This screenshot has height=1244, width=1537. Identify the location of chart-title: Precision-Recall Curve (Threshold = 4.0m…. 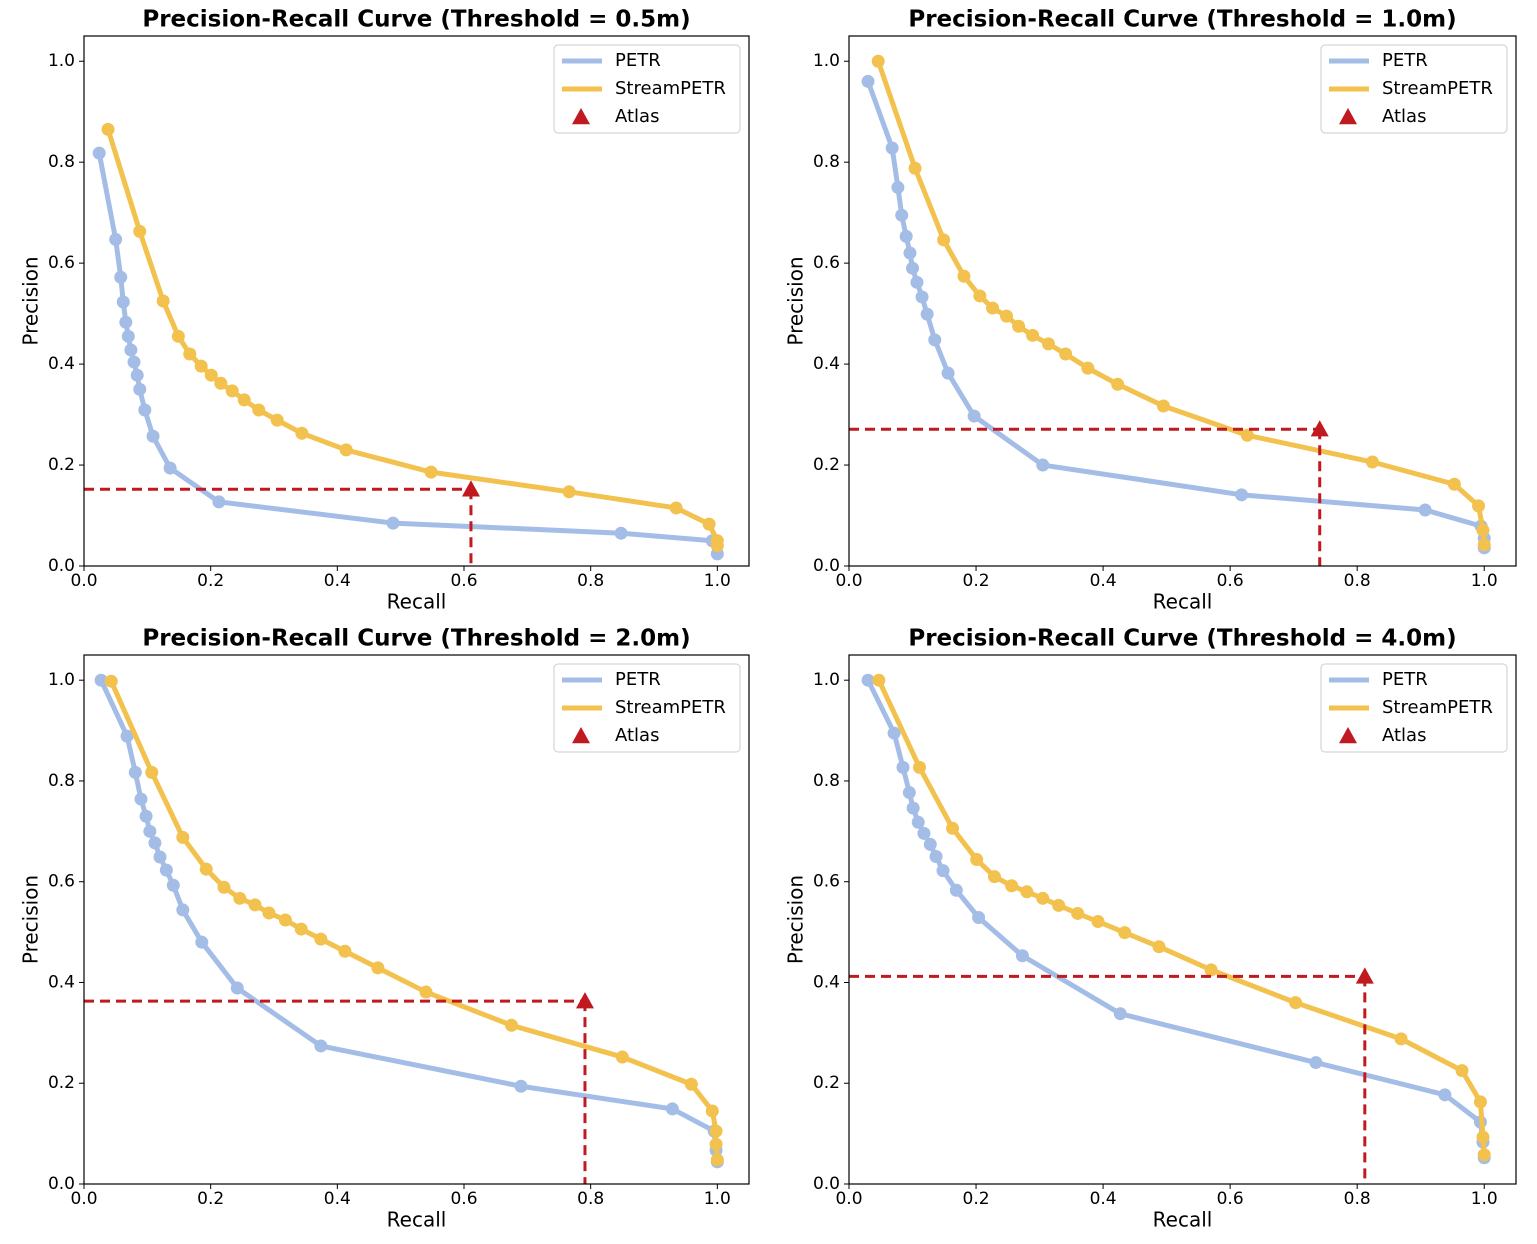
(1182, 639).